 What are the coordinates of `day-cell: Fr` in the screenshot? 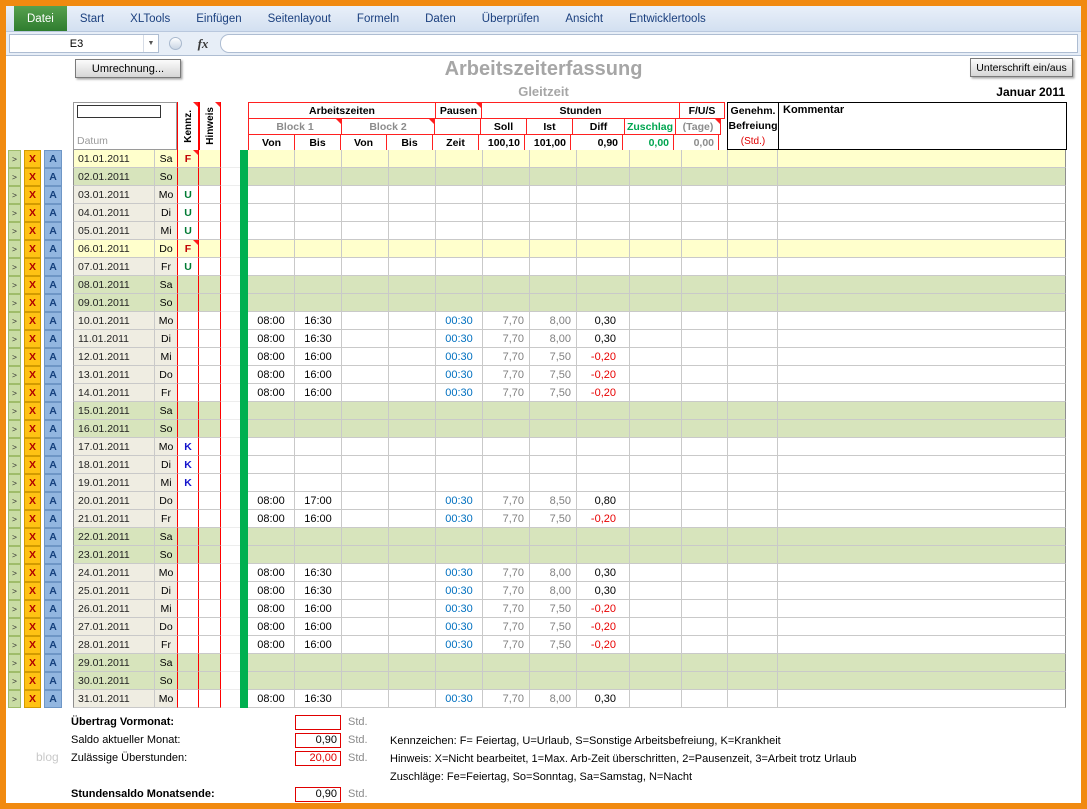 It's located at (166, 267).